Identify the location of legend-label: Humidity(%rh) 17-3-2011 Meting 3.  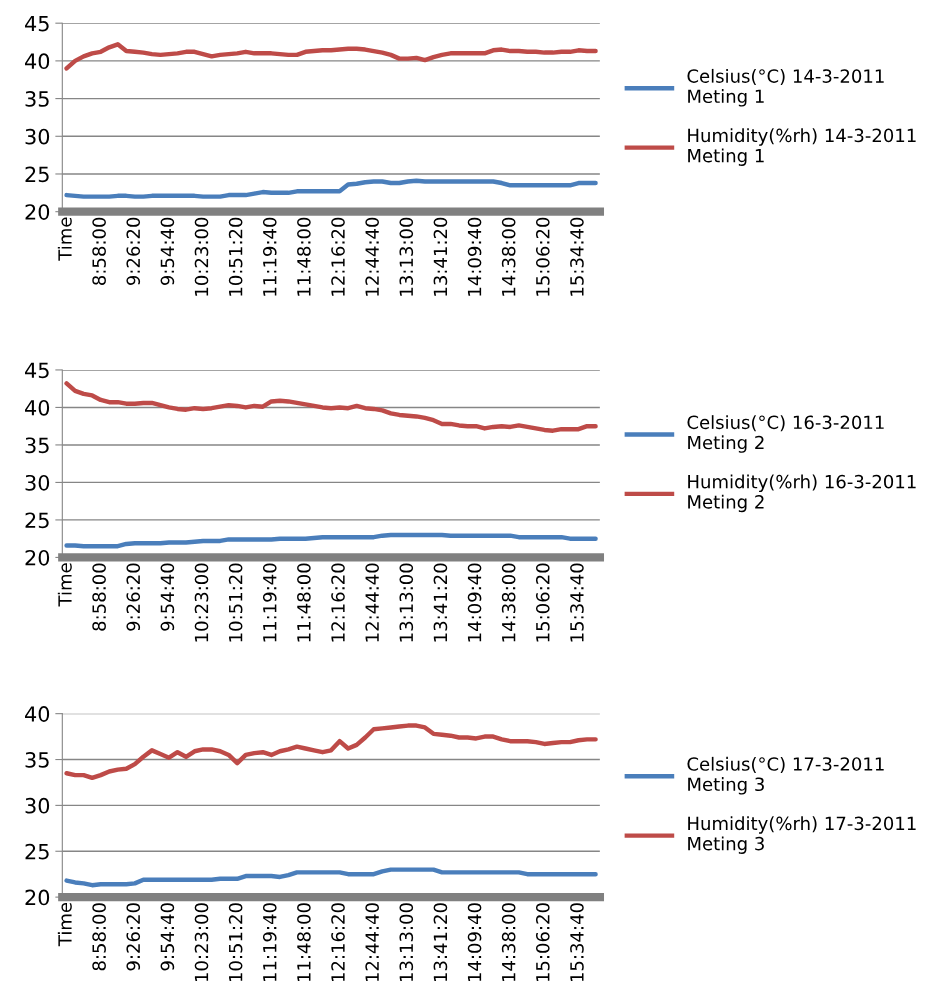
(802, 835).